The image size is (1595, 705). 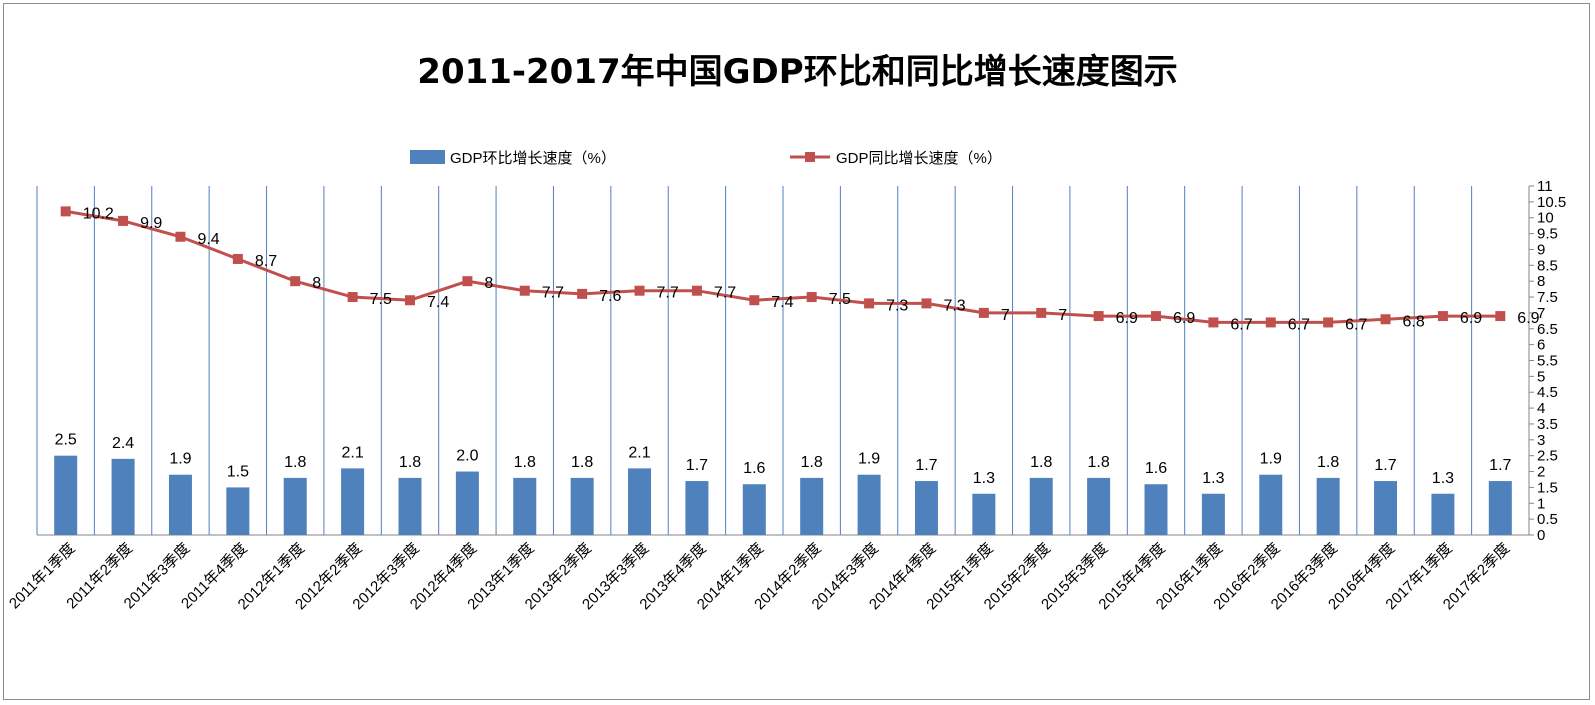 What do you see at coordinates (1547, 361) in the screenshot?
I see `y-tick-label: 5.5` at bounding box center [1547, 361].